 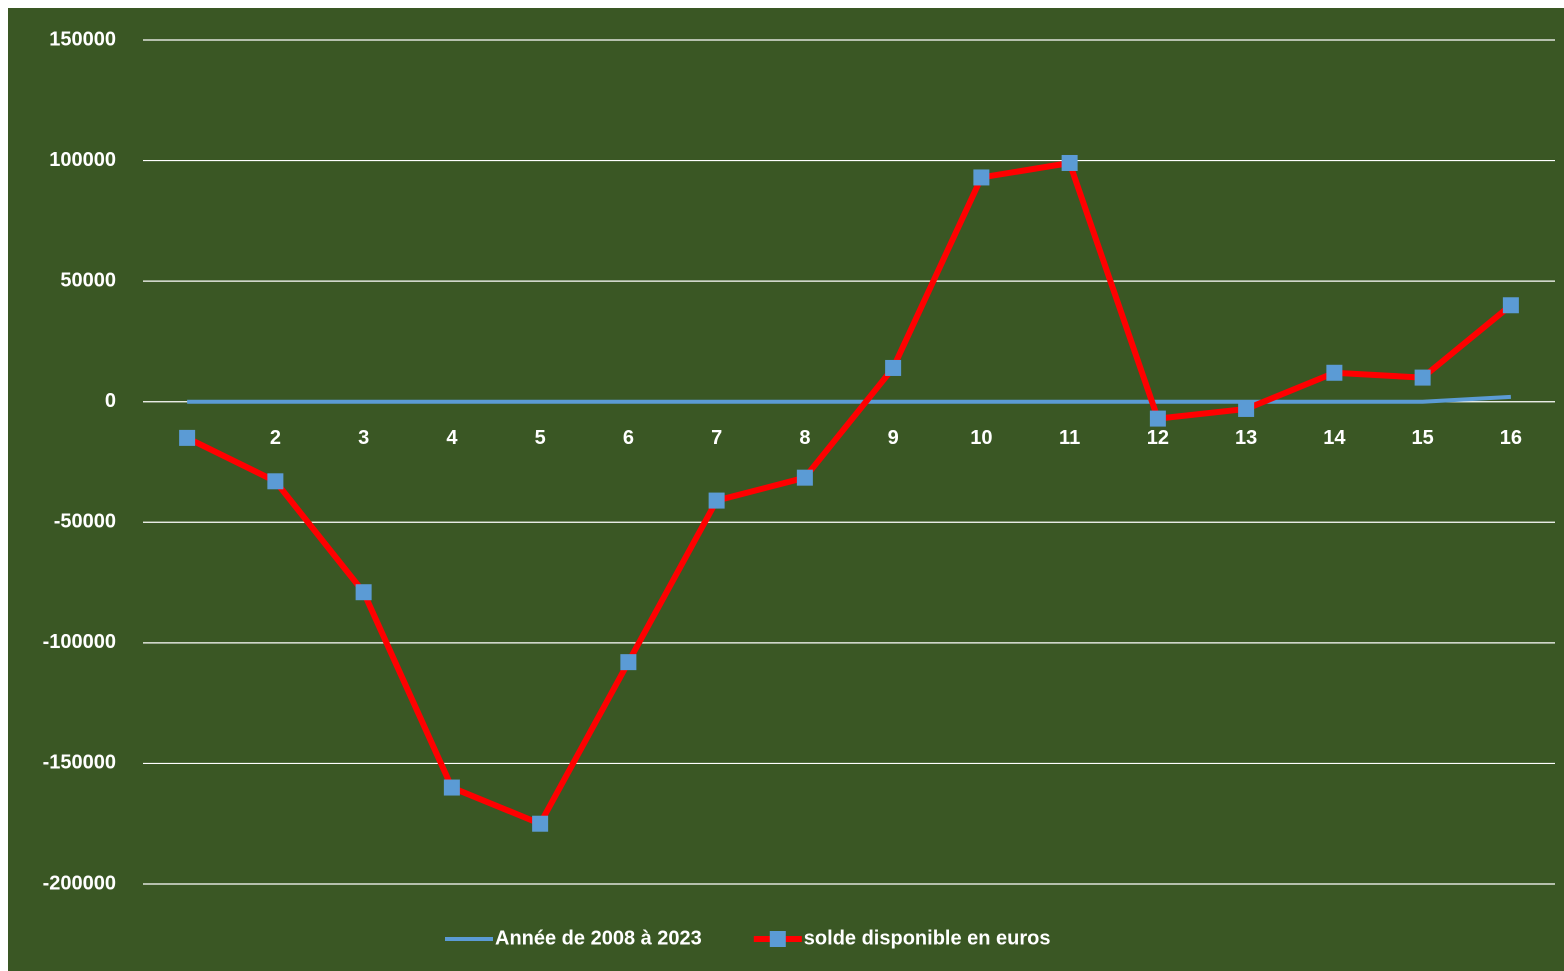 I want to click on x-tick-label: 7, so click(x=716, y=438).